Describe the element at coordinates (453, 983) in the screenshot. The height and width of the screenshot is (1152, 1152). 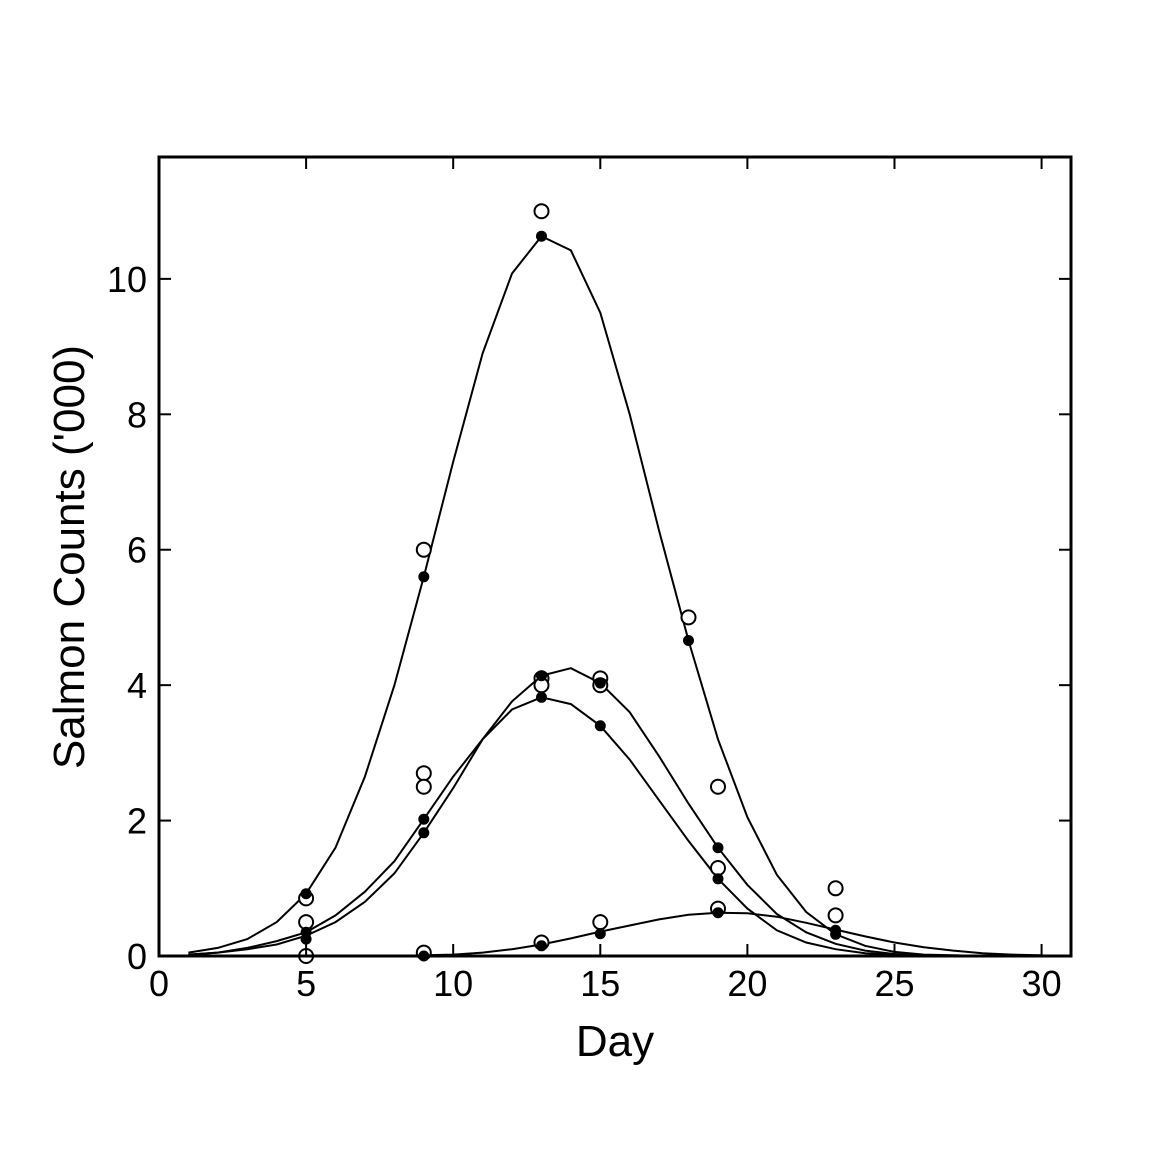
I see `x-tick-label-10: 10` at that location.